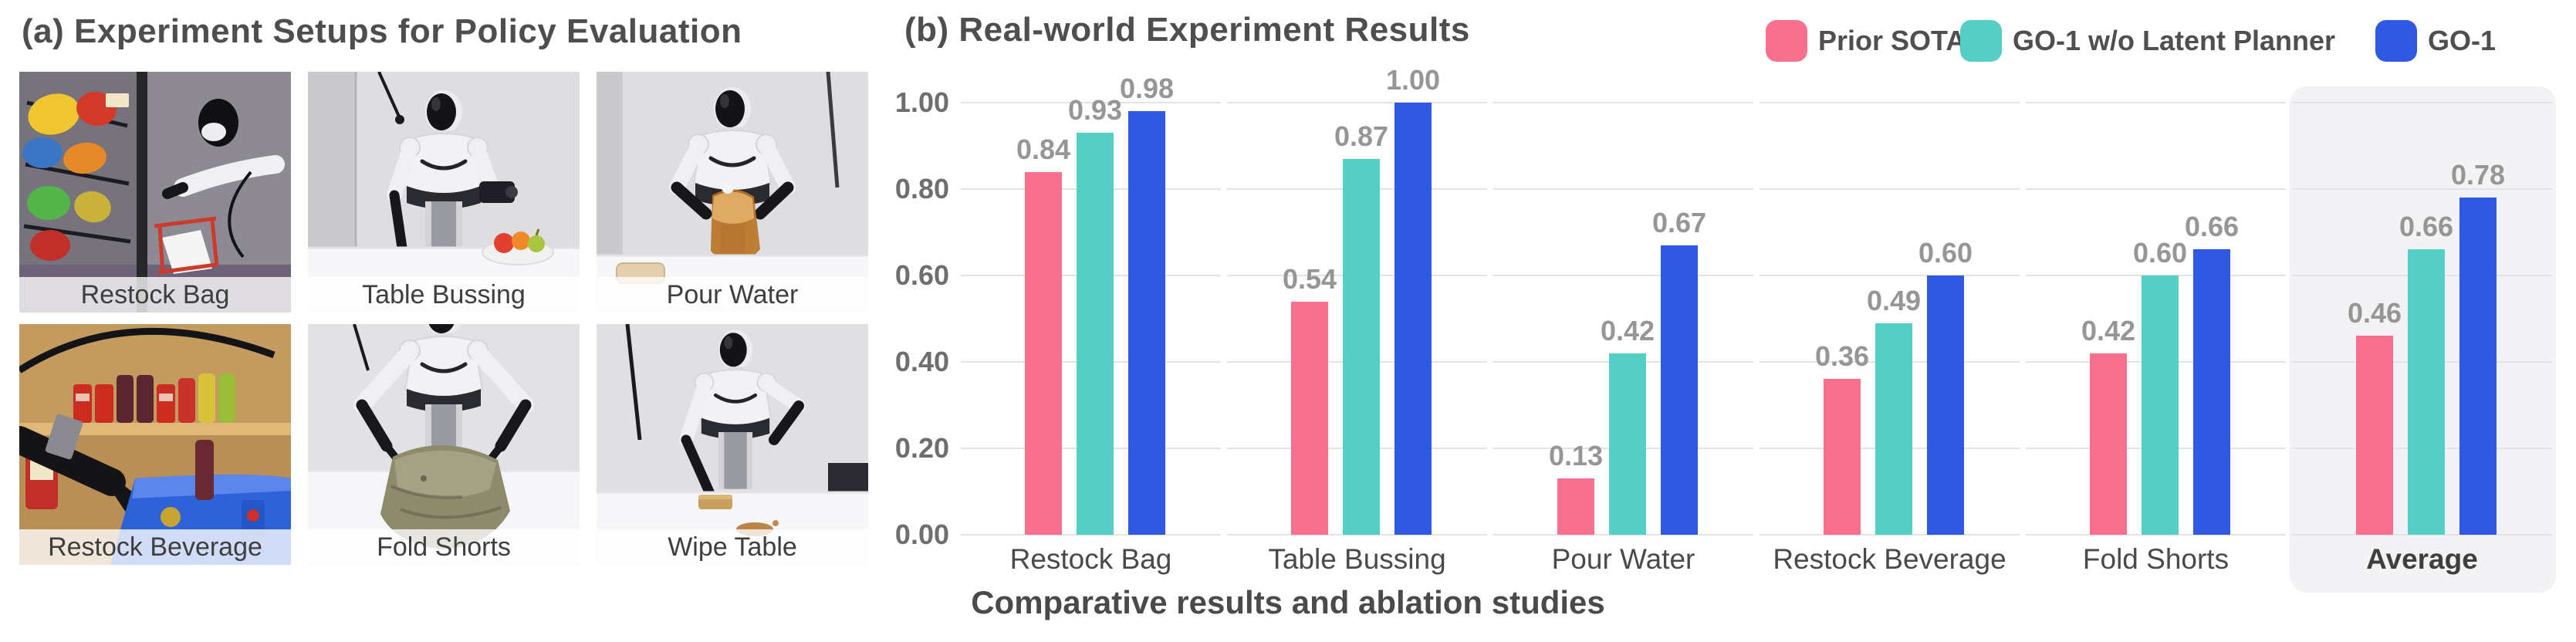 This screenshot has width=2576, height=642. I want to click on photo-label: Wipe Table, so click(732, 547).